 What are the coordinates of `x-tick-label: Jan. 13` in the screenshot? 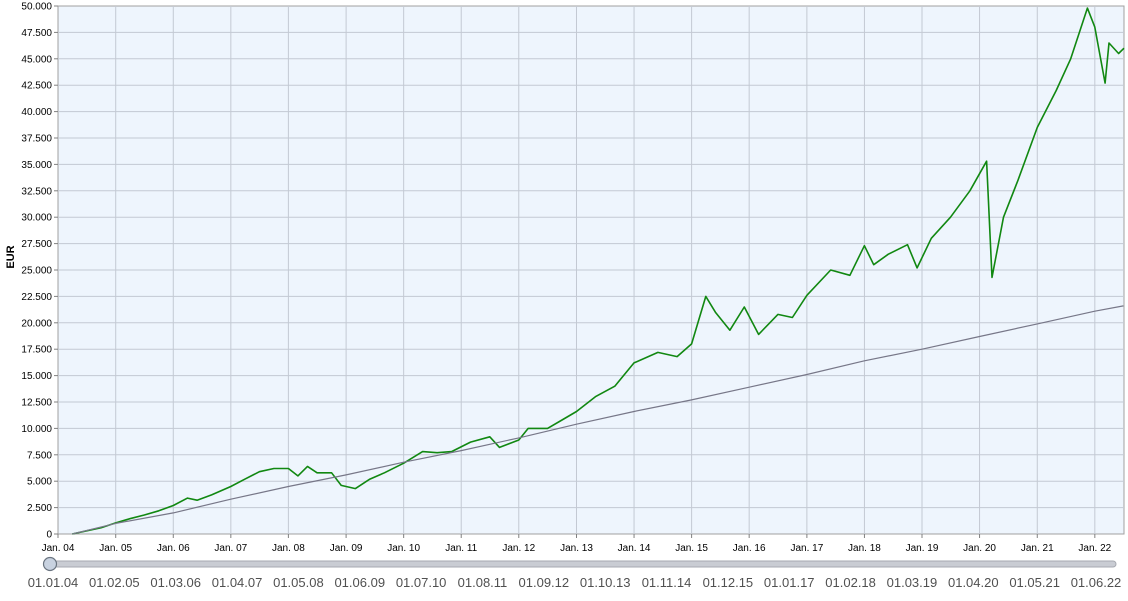 It's located at (576, 548).